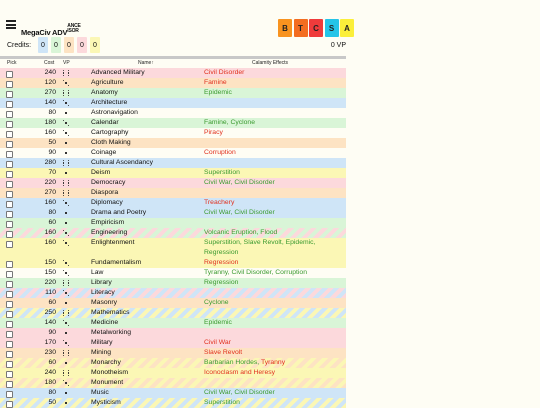 The width and height of the screenshot is (540, 408). I want to click on table-row: 70 Deism Superstition, so click(173, 173).